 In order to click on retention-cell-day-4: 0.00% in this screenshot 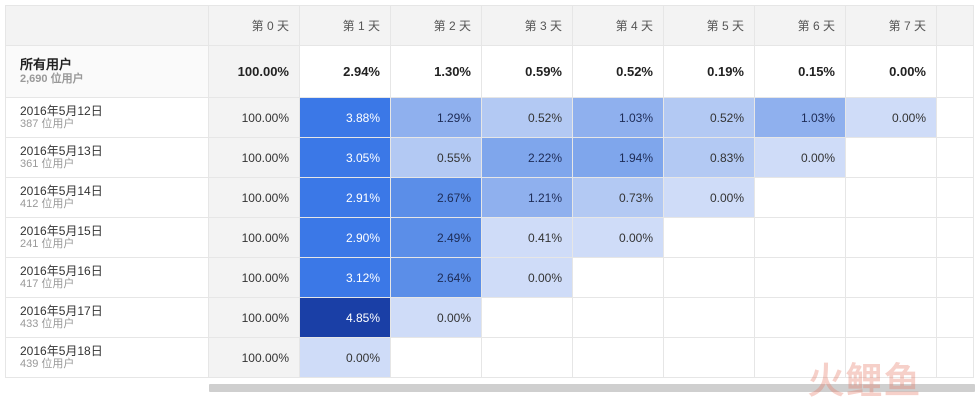, I will do `click(618, 238)`.